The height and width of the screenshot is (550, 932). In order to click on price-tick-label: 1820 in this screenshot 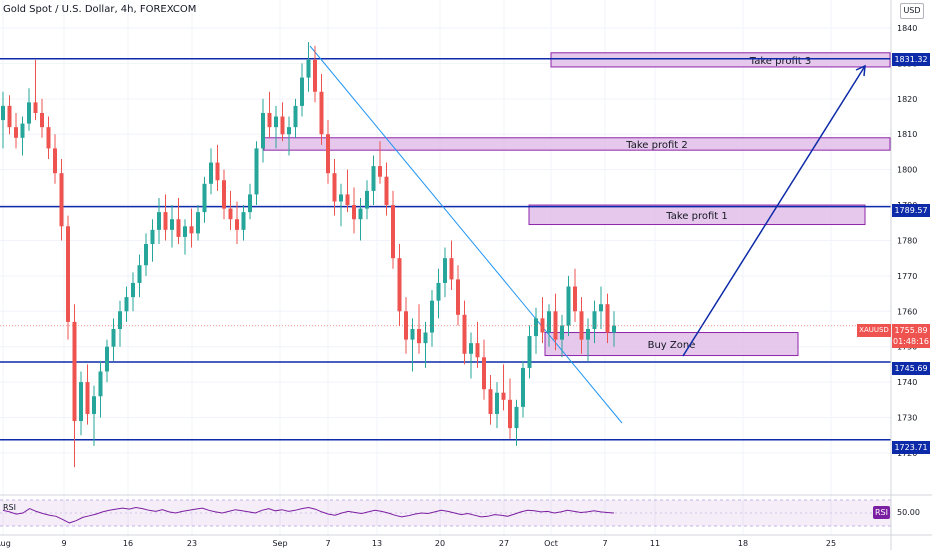, I will do `click(907, 99)`.